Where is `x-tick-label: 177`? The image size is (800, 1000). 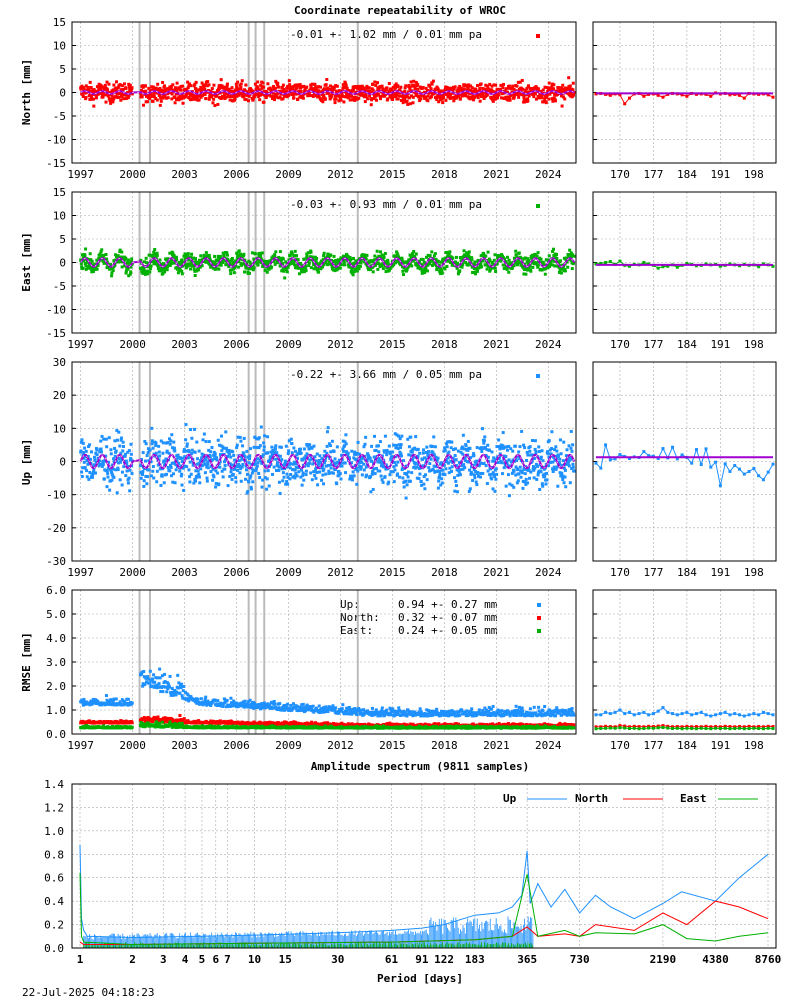
x-tick-label: 177 is located at coordinates (653, 344).